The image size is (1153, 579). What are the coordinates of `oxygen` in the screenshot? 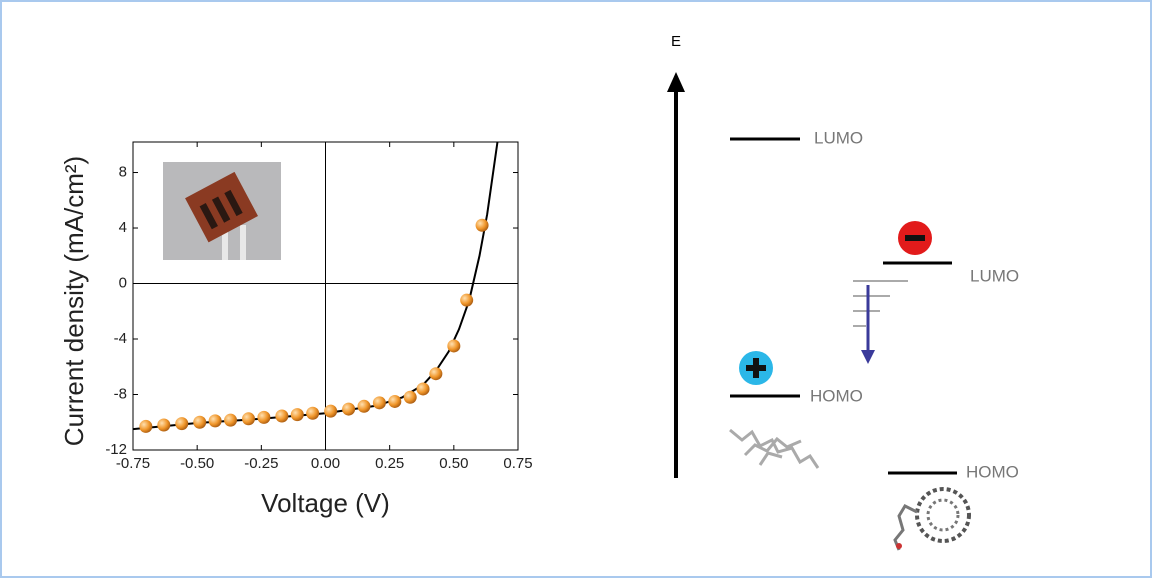 It's located at (899, 546).